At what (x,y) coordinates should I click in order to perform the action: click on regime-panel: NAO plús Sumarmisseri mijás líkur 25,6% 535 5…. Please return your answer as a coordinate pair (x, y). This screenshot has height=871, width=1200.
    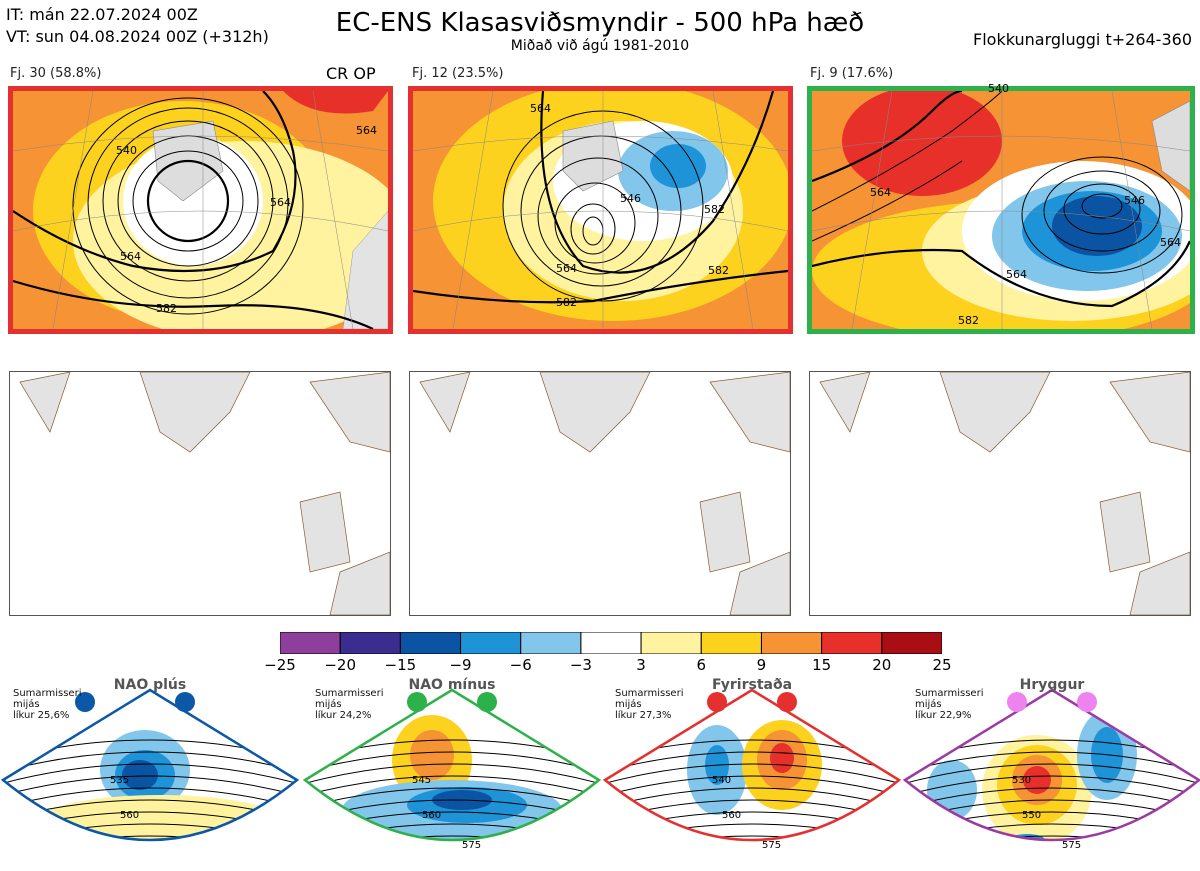
    Looking at the image, I should click on (150, 773).